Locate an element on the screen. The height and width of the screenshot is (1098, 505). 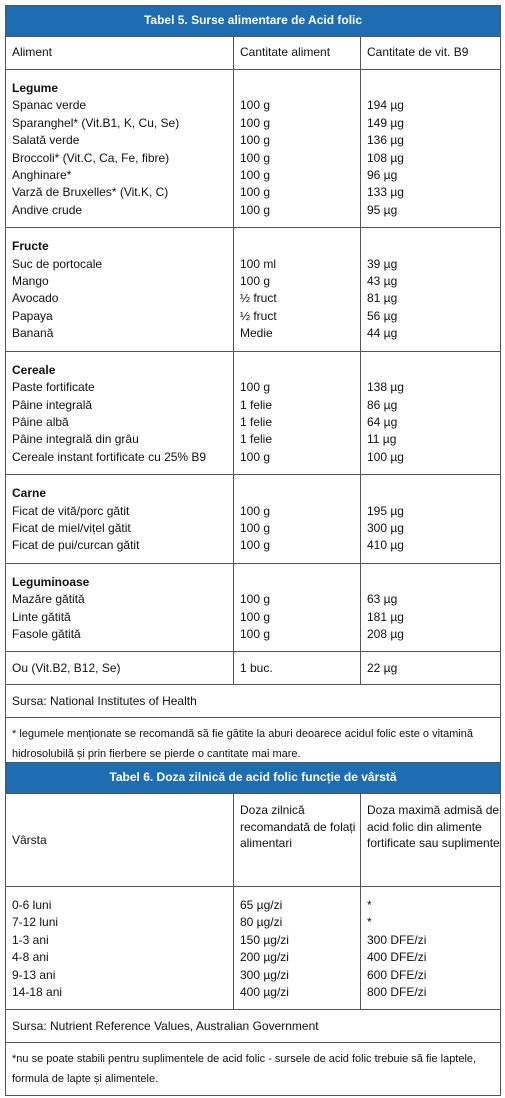
food-name: Suc de portocale is located at coordinates (57, 263).